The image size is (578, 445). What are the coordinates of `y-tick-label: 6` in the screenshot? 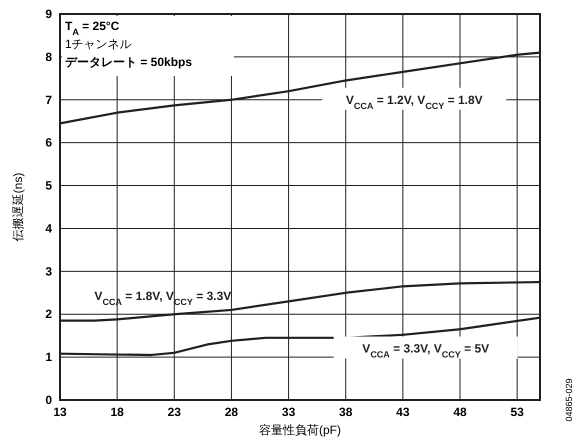 It's located at (48, 143).